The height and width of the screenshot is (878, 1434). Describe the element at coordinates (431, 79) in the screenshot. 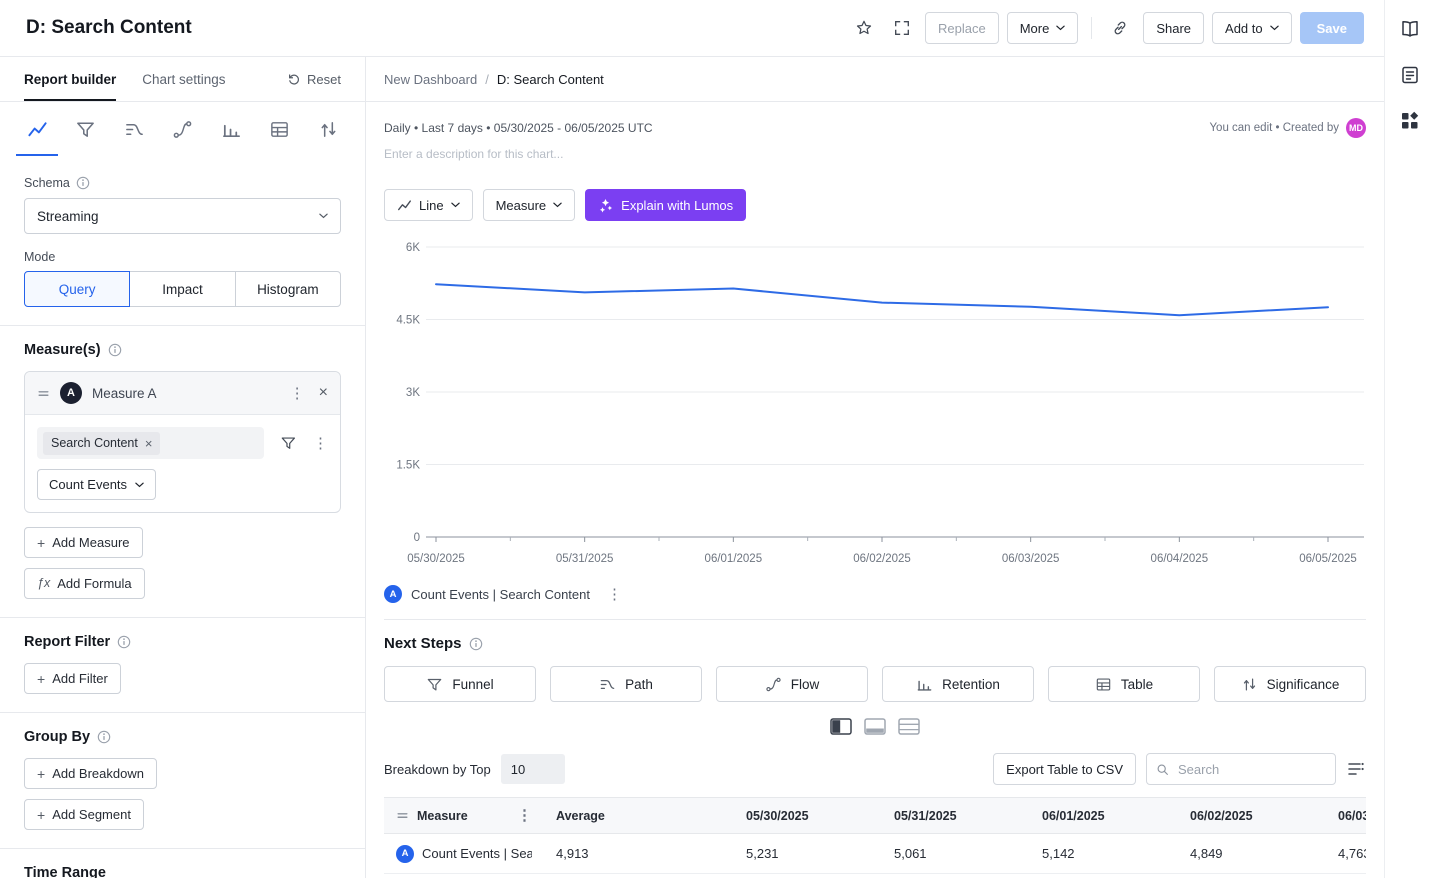

I see `breadcrumb-parent: New Dashboard` at that location.